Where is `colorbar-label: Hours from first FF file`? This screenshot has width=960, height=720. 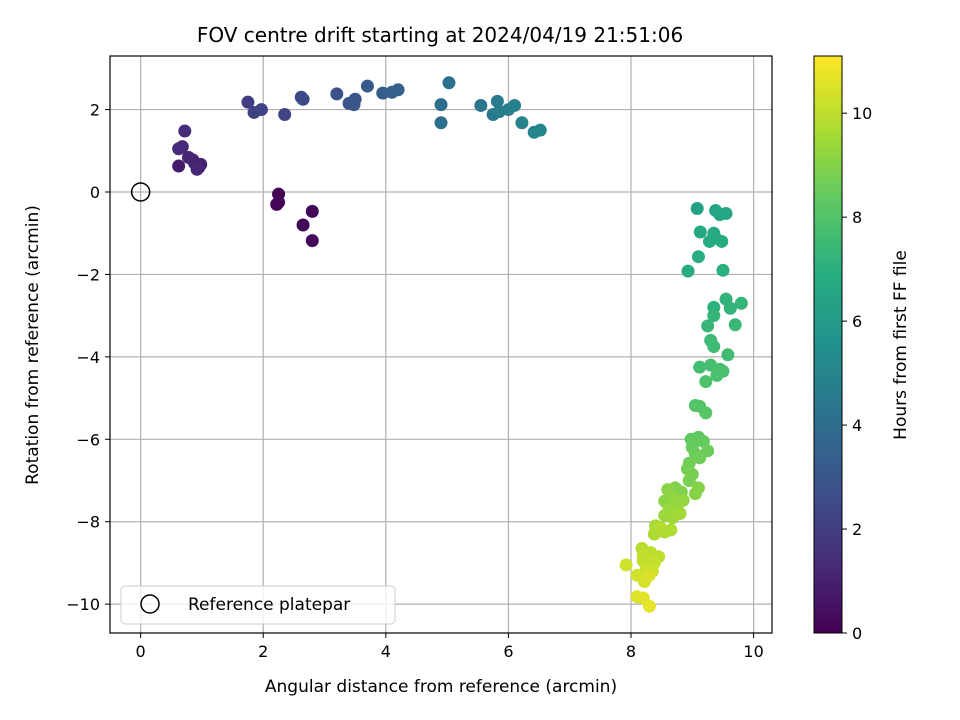 colorbar-label: Hours from first FF file is located at coordinates (901, 345).